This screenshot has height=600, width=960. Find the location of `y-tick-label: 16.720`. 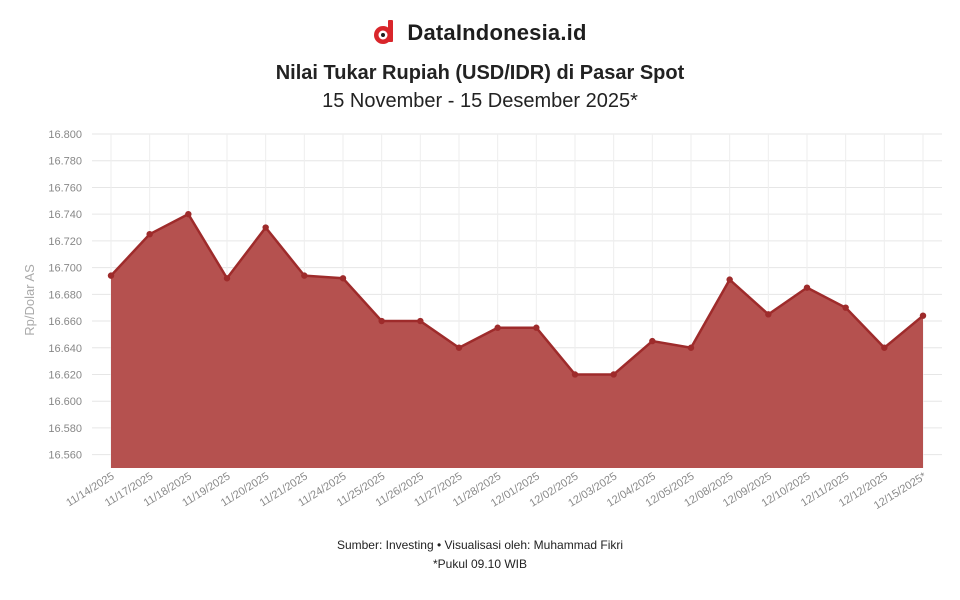

y-tick-label: 16.720 is located at coordinates (65, 242).